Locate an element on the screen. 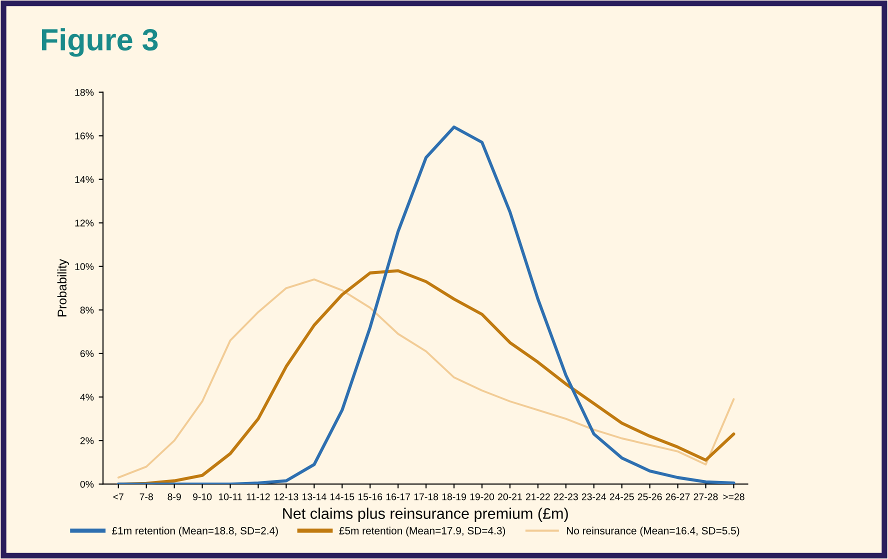 This screenshot has height=559, width=888. x-tick-label: 10-11 is located at coordinates (230, 496).